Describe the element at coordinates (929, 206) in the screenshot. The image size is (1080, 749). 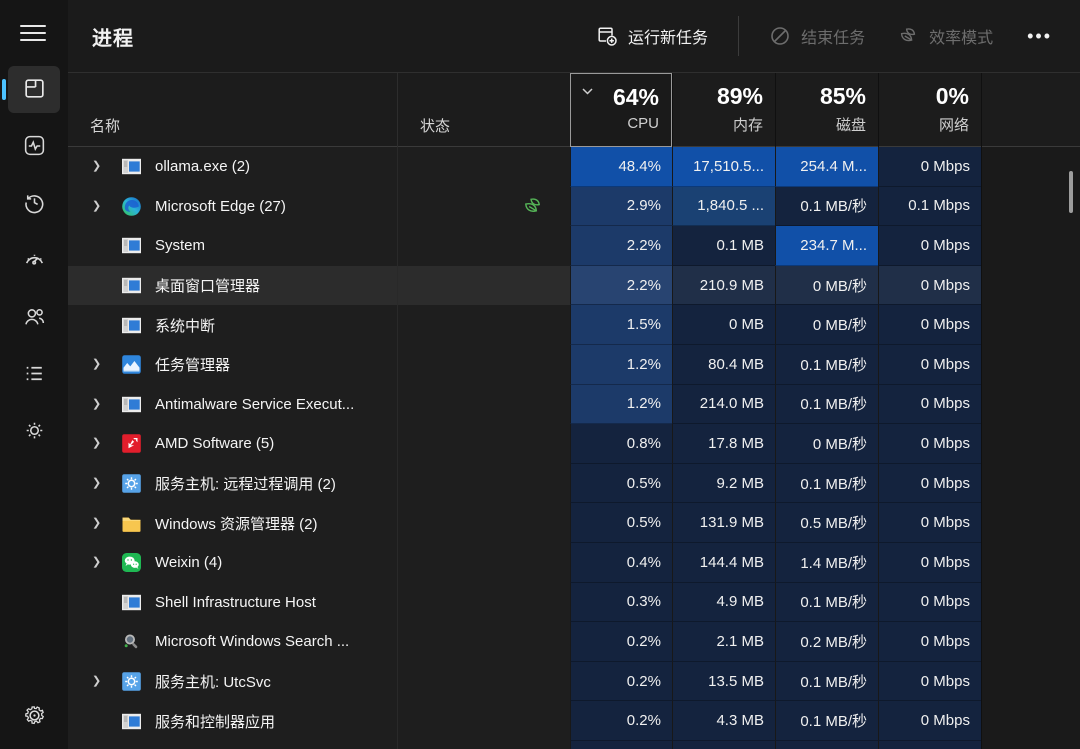
I see `net-value-cell: 0.1 Mbps` at that location.